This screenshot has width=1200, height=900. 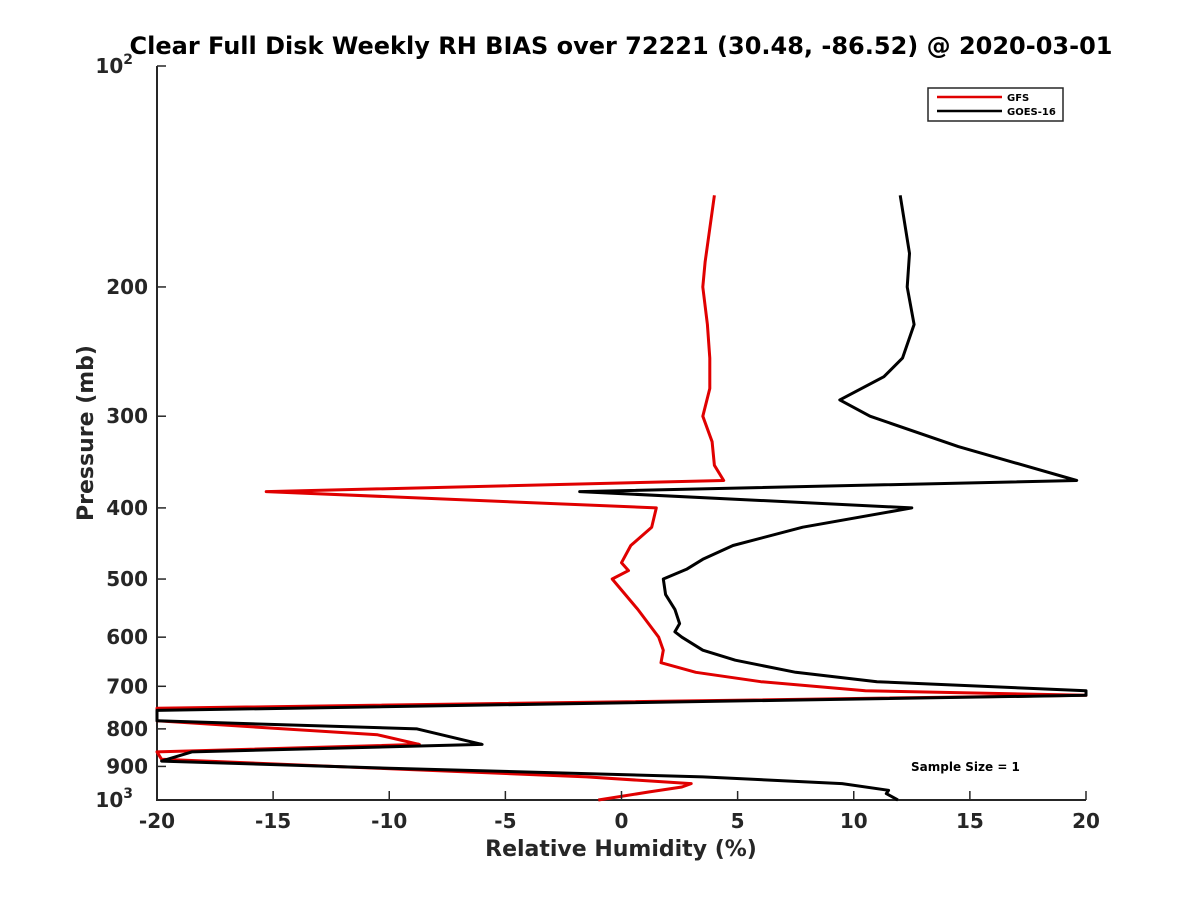 I want to click on x-tick-label: 15, so click(x=970, y=821).